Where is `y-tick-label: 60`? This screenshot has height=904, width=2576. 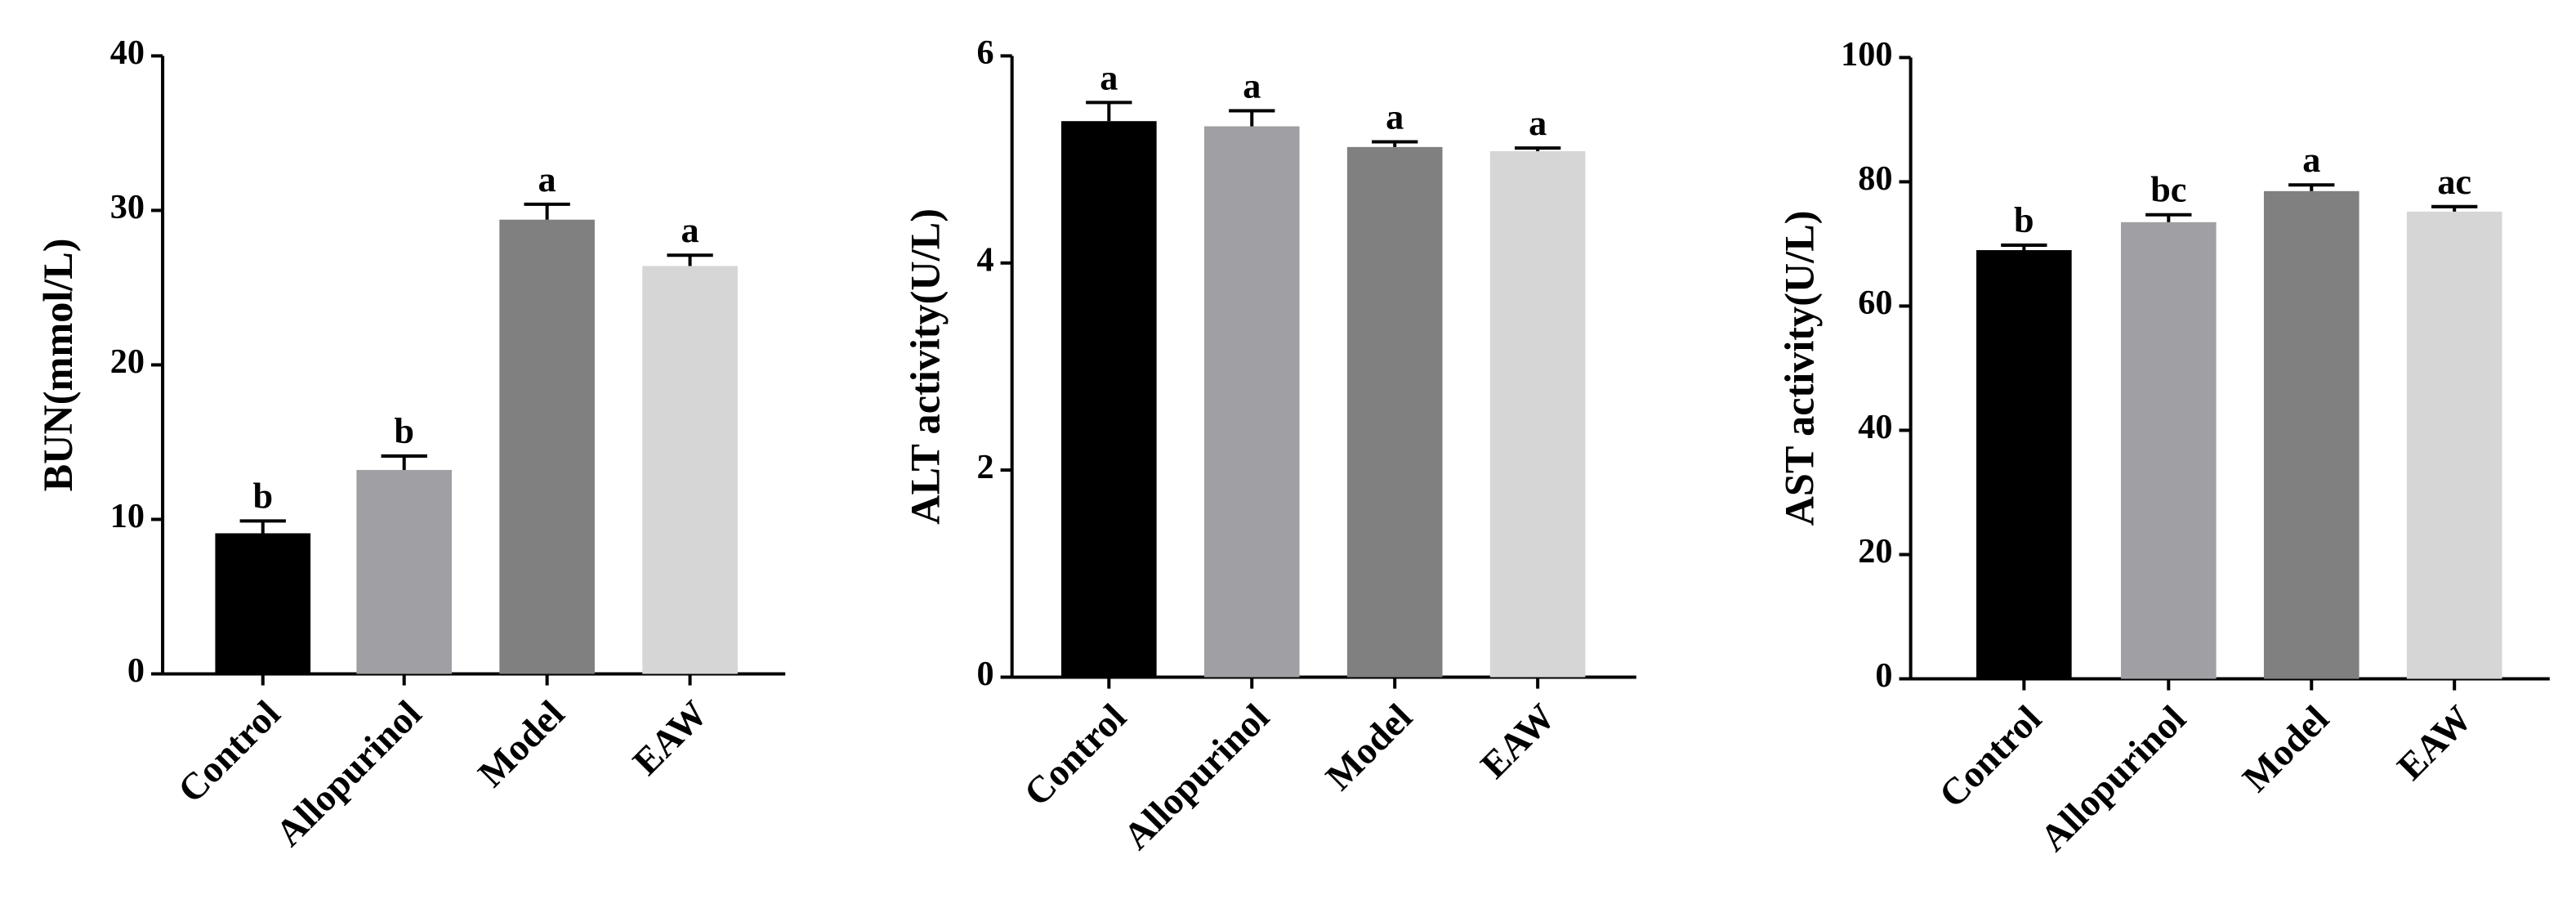
y-tick-label: 60 is located at coordinates (1875, 303).